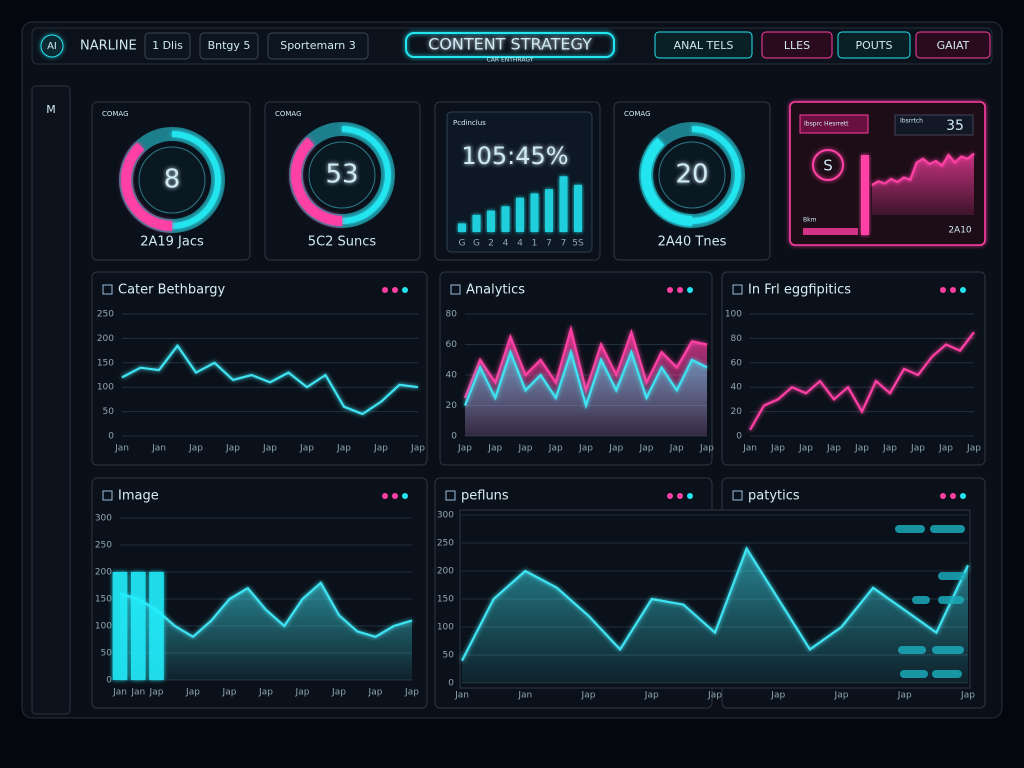  I want to click on kpi-value: 8, so click(172, 180).